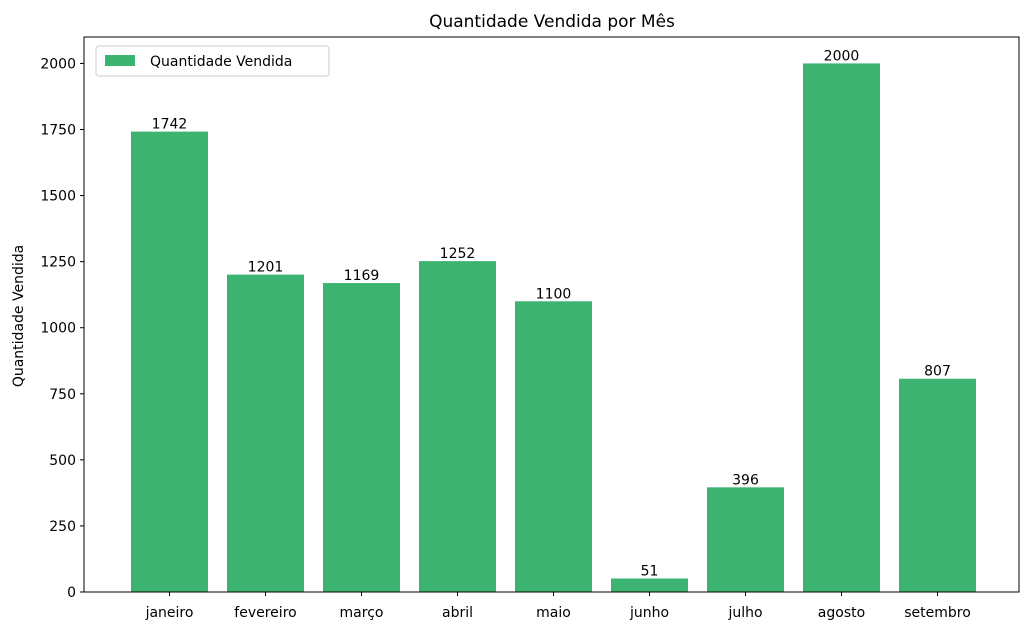 The width and height of the screenshot is (1027, 632). What do you see at coordinates (458, 254) in the screenshot?
I see `data-label-abril: 1252` at bounding box center [458, 254].